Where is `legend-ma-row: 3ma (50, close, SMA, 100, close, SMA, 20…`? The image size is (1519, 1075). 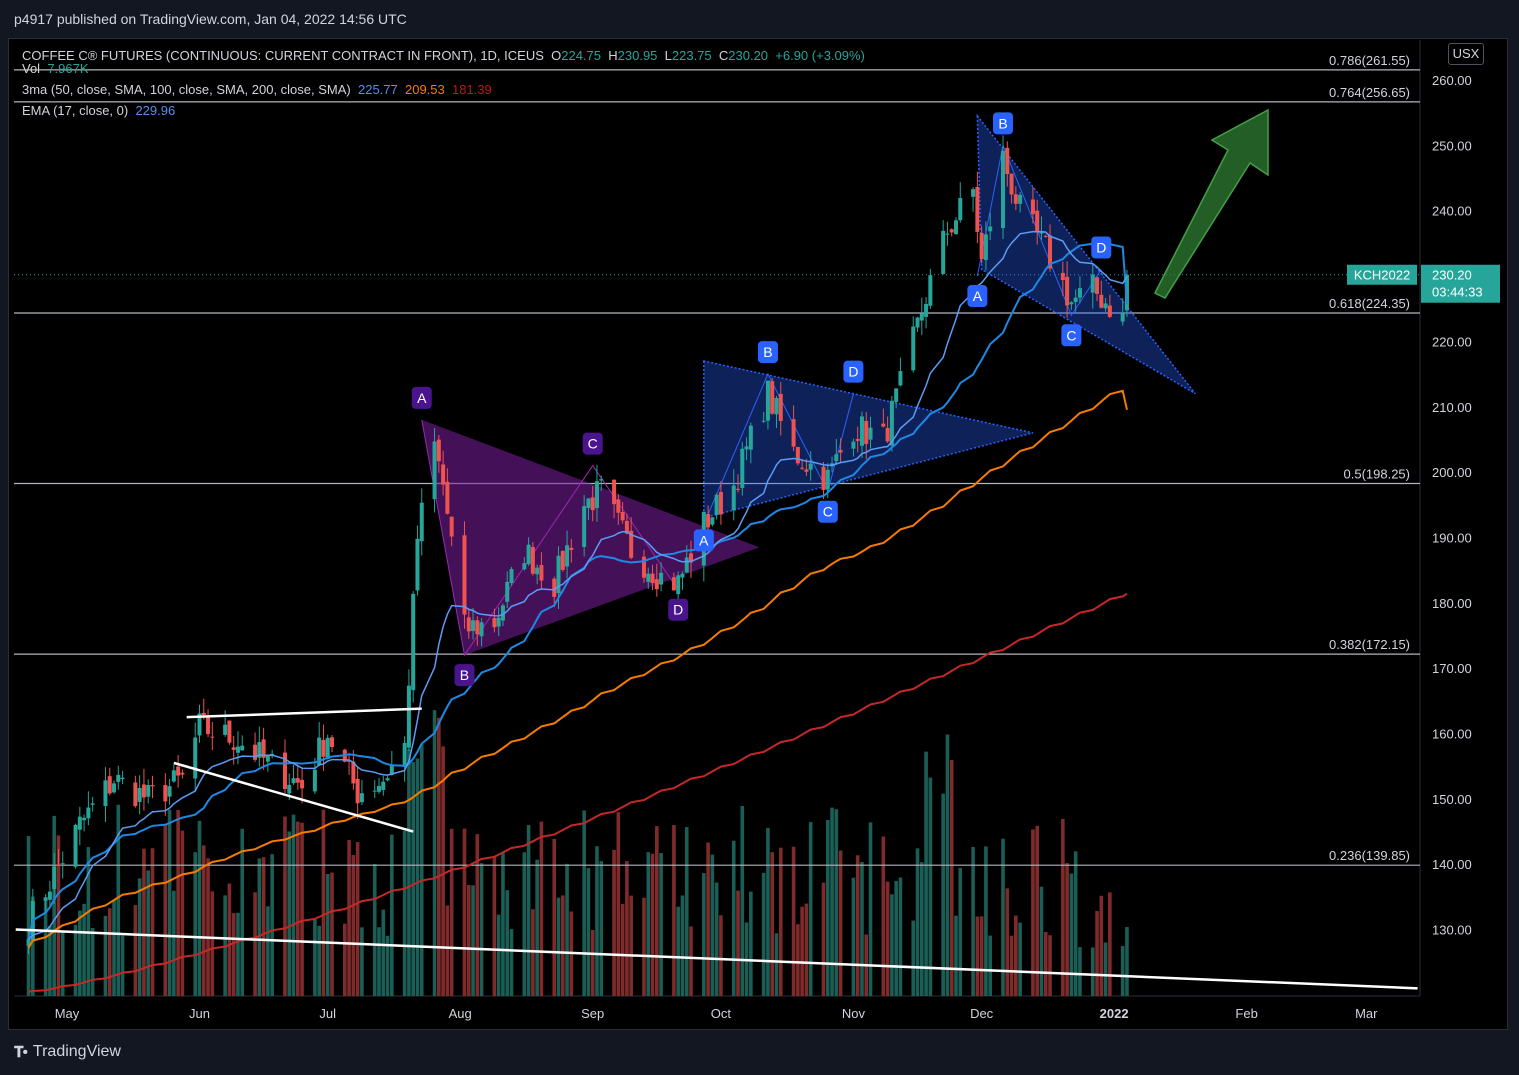 legend-ma-row: 3ma (50, close, SMA, 100, close, SMA, 20… is located at coordinates (443, 89).